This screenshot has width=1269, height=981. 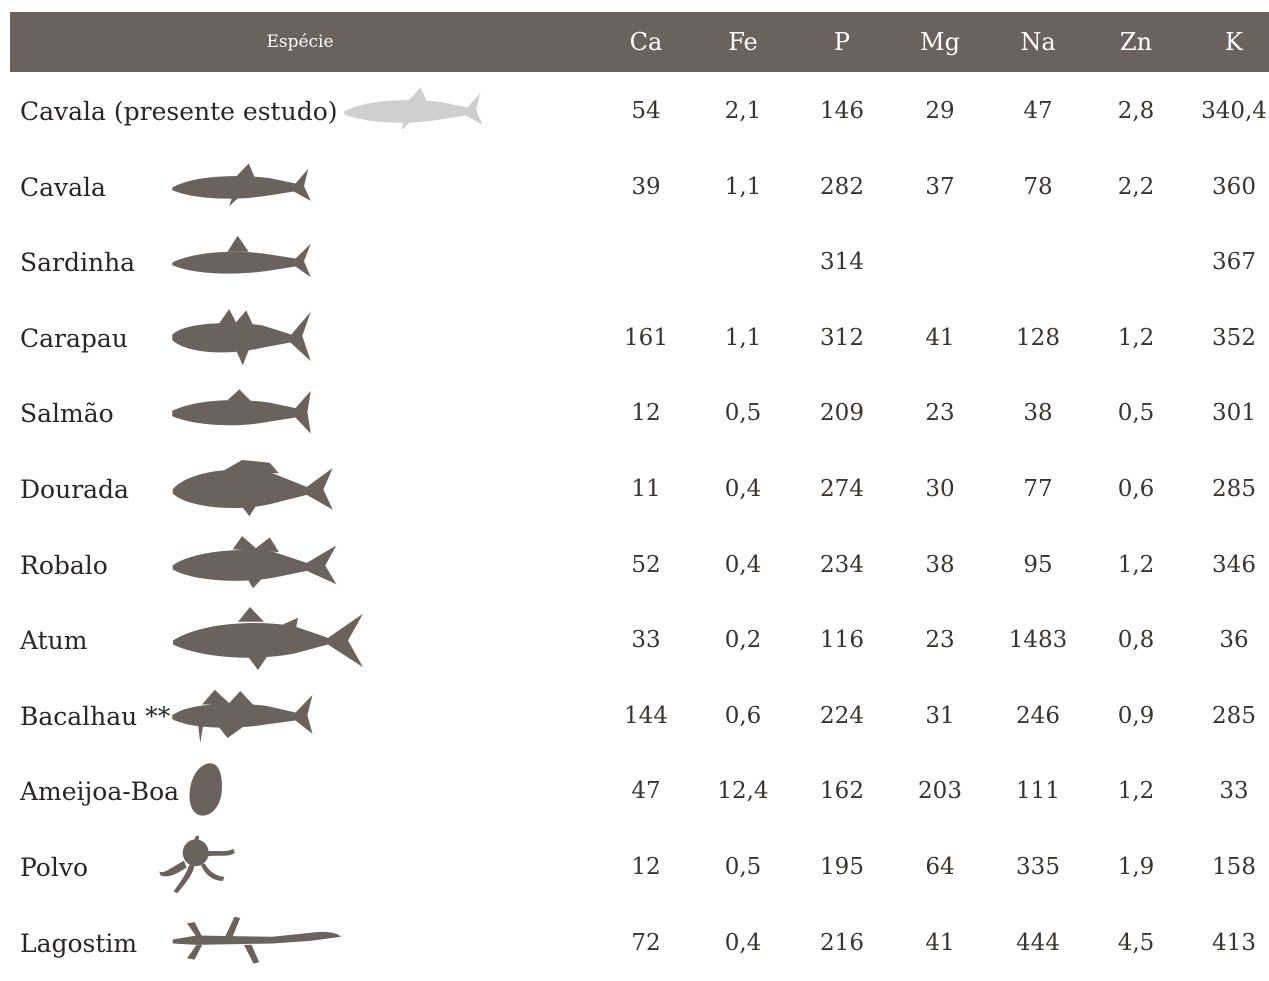 What do you see at coordinates (940, 867) in the screenshot?
I see `cell-mg: 64` at bounding box center [940, 867].